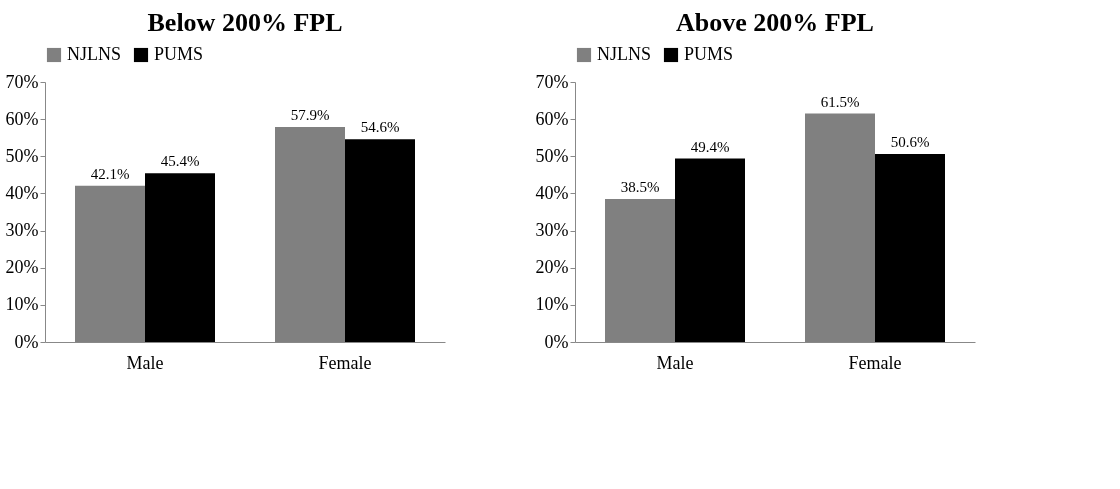 The height and width of the screenshot is (489, 1120). I want to click on data-label: 45.4%, so click(180, 161).